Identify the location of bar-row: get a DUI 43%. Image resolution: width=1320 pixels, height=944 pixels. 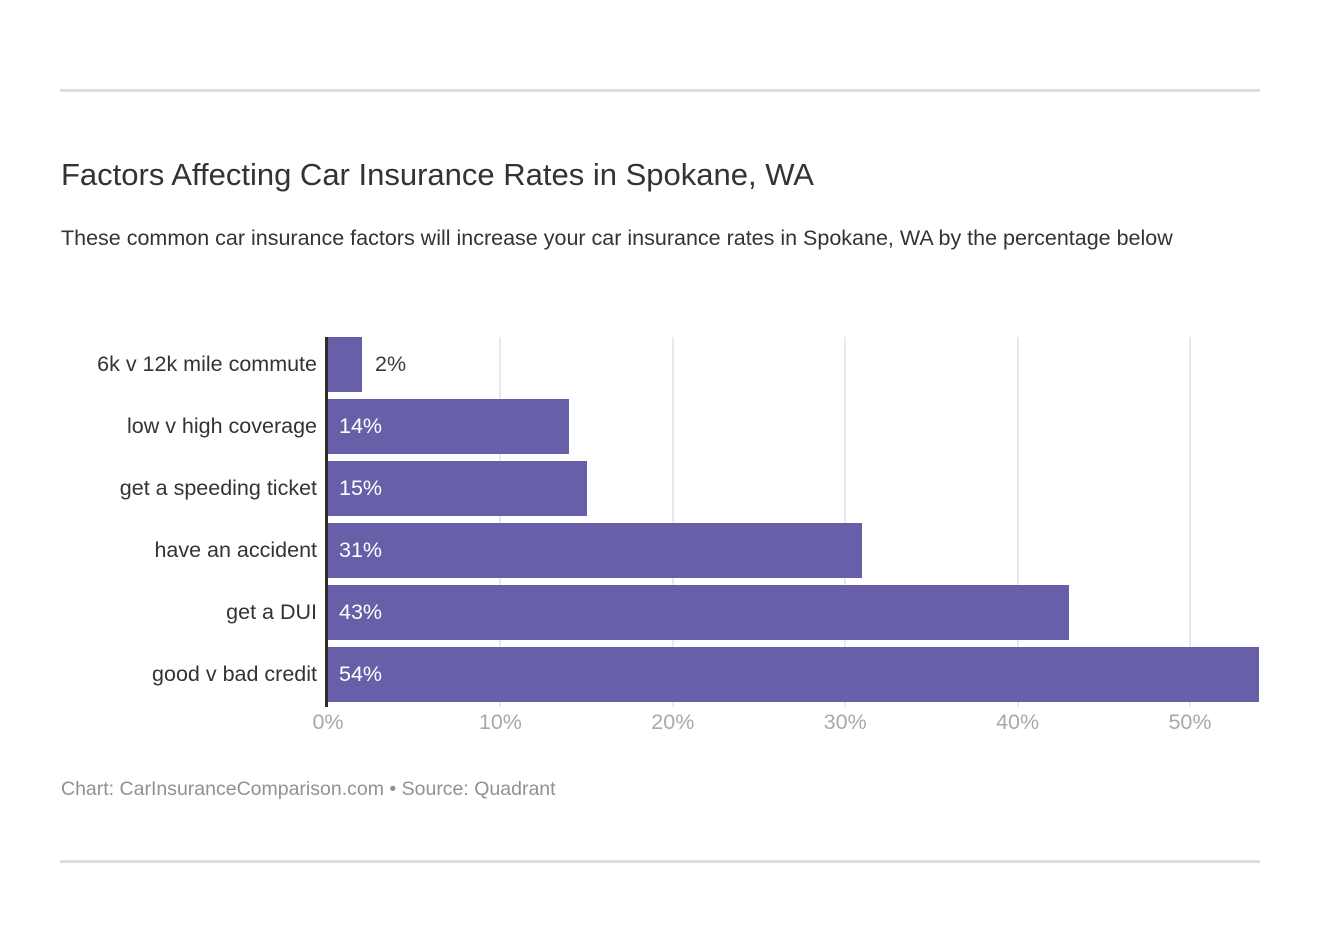
(660, 612).